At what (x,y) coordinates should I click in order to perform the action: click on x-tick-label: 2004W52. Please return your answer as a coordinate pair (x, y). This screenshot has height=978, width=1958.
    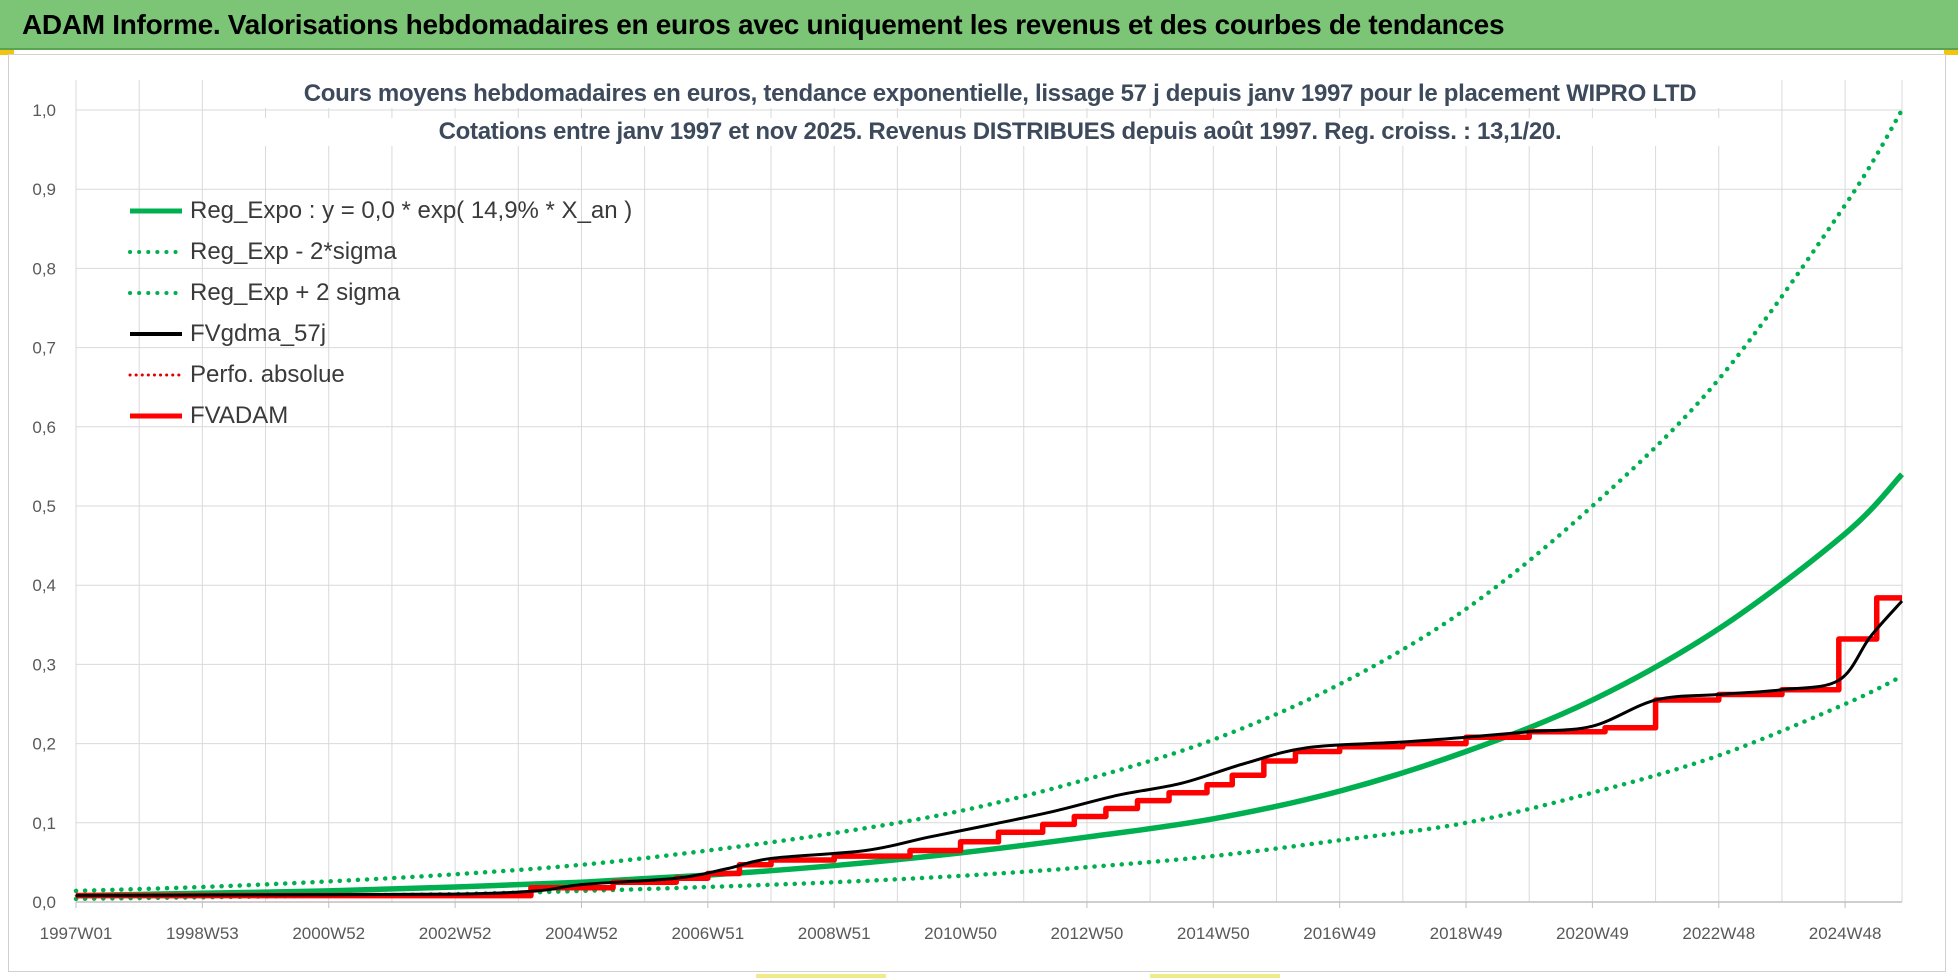
    Looking at the image, I should click on (581, 933).